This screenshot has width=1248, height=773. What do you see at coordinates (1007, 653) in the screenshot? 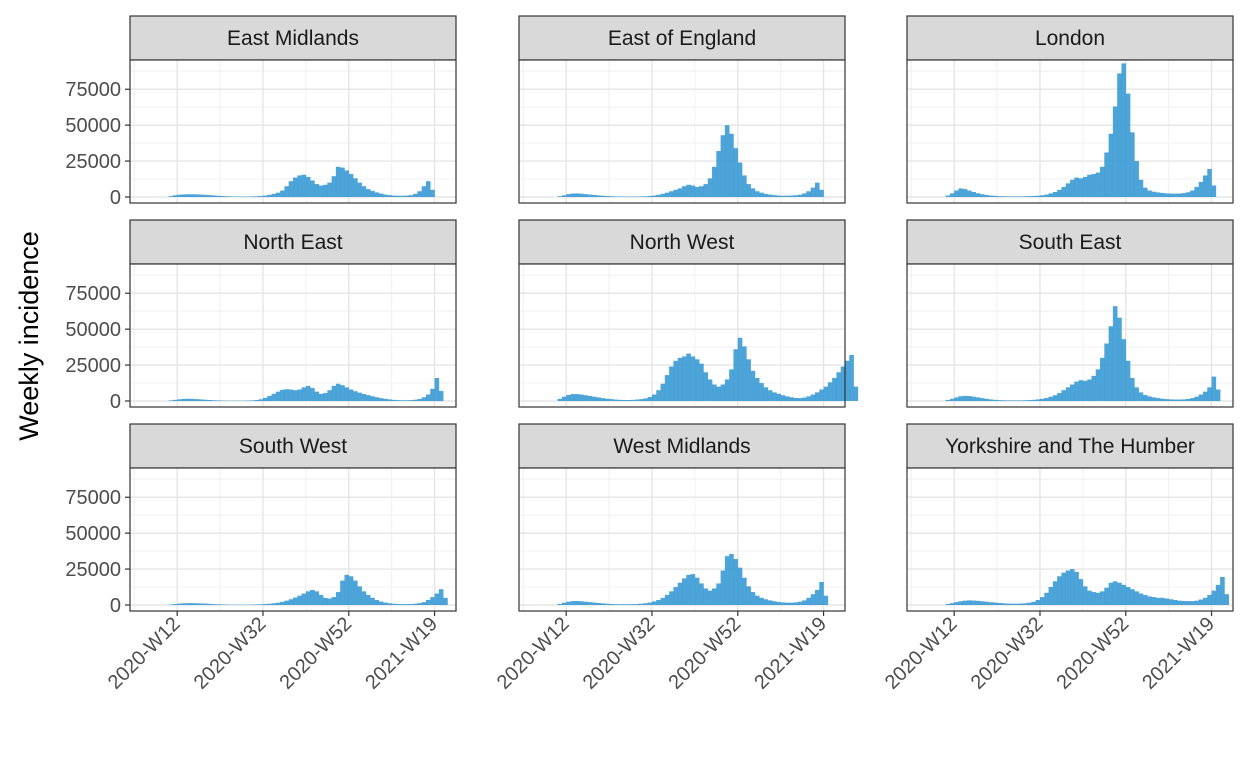
I see `x-tick-label: 2020-W32` at bounding box center [1007, 653].